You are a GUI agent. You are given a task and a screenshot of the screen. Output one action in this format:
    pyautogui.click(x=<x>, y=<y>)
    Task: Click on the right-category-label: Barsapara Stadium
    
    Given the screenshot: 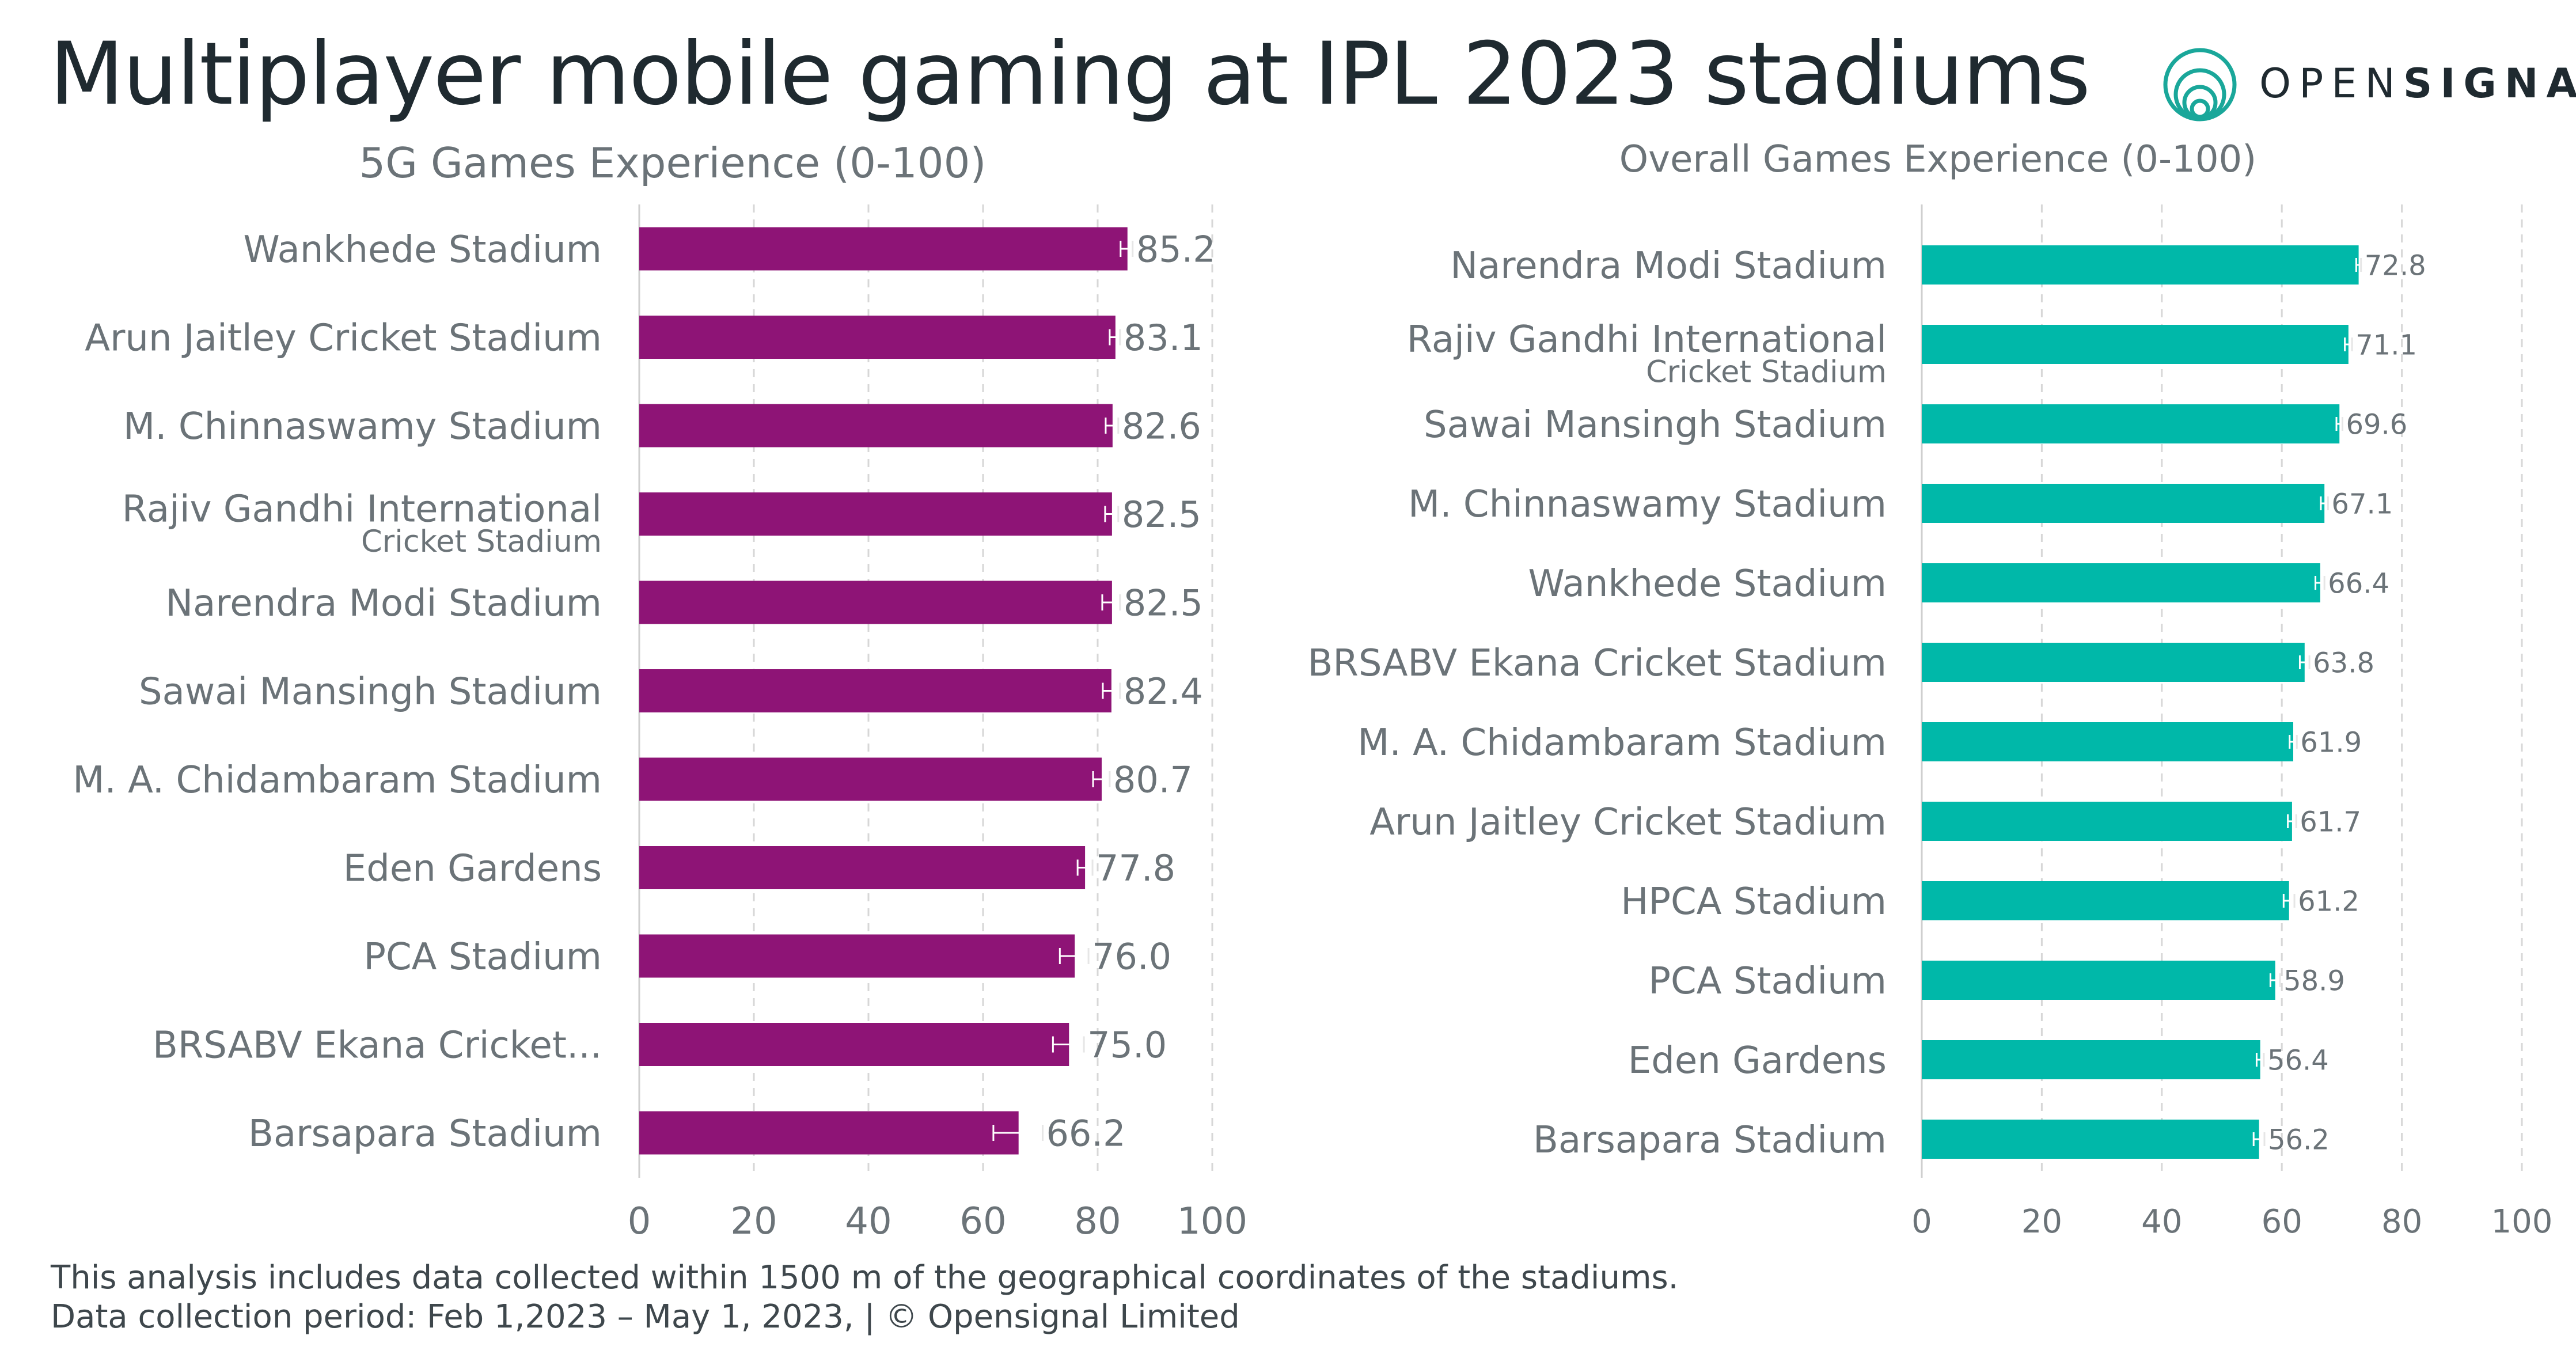 What is the action you would take?
    pyautogui.click(x=1710, y=1140)
    